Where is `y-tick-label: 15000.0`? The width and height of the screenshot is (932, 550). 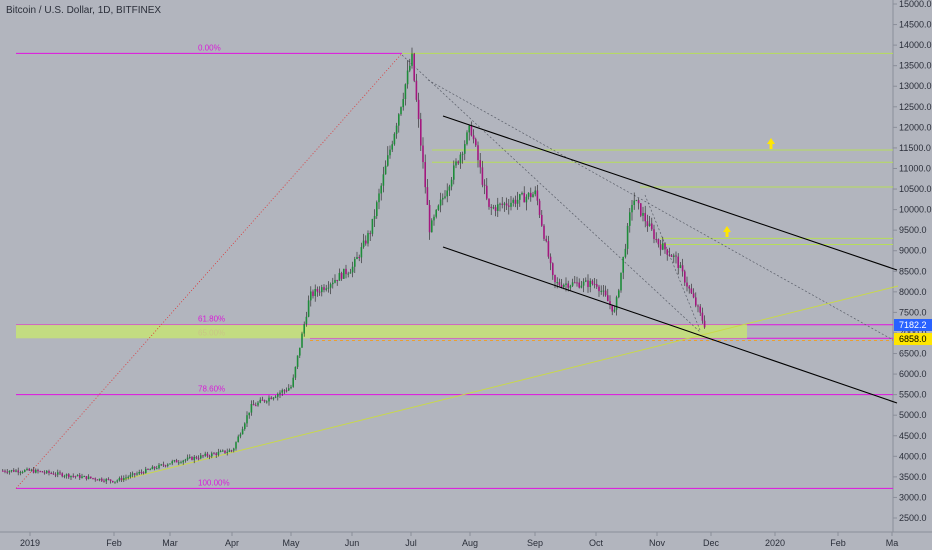 y-tick-label: 15000.0 is located at coordinates (915, 4).